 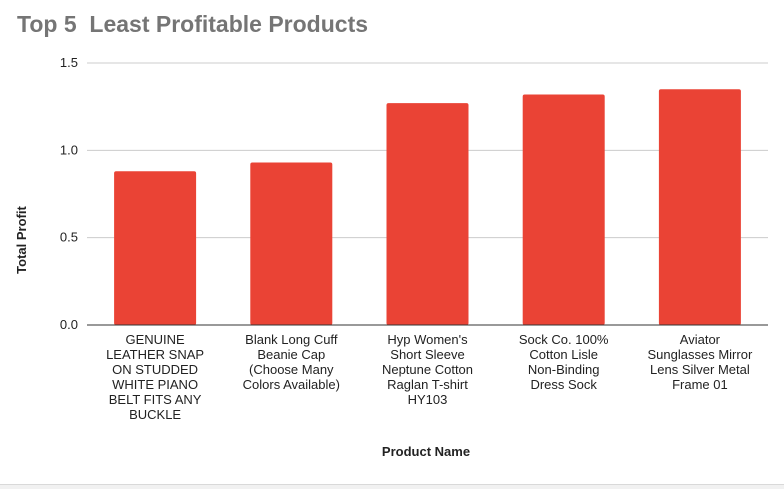 I want to click on x-category-label-line: WHITE PIANO, so click(x=155, y=384).